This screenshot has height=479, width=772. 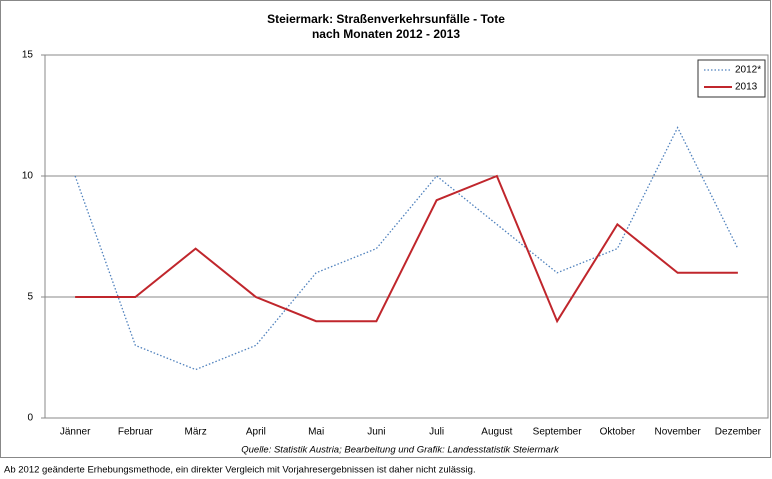 I want to click on y-tick-label: 0, so click(x=30, y=418).